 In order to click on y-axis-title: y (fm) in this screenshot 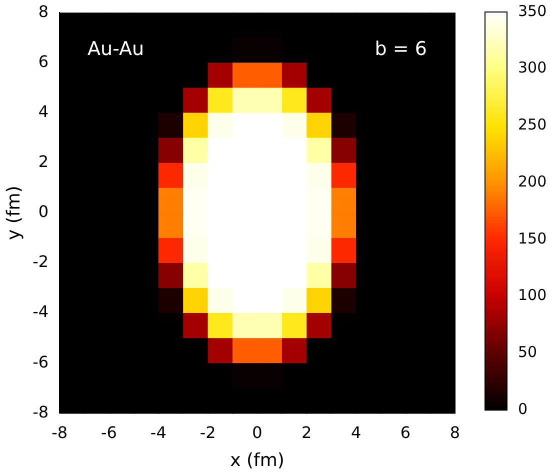, I will do `click(13, 213)`.